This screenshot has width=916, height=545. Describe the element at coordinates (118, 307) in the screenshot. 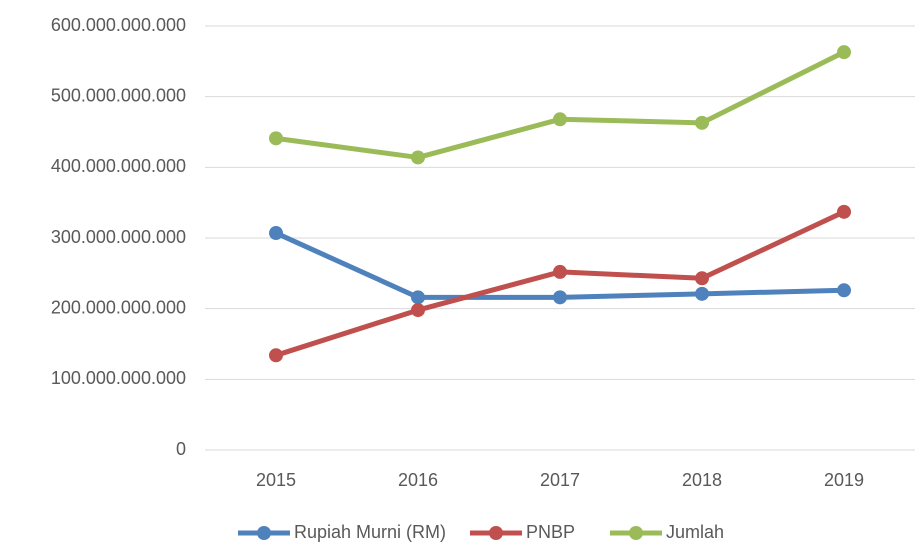

I see `y-tick-label: 200.000.000.000` at that location.